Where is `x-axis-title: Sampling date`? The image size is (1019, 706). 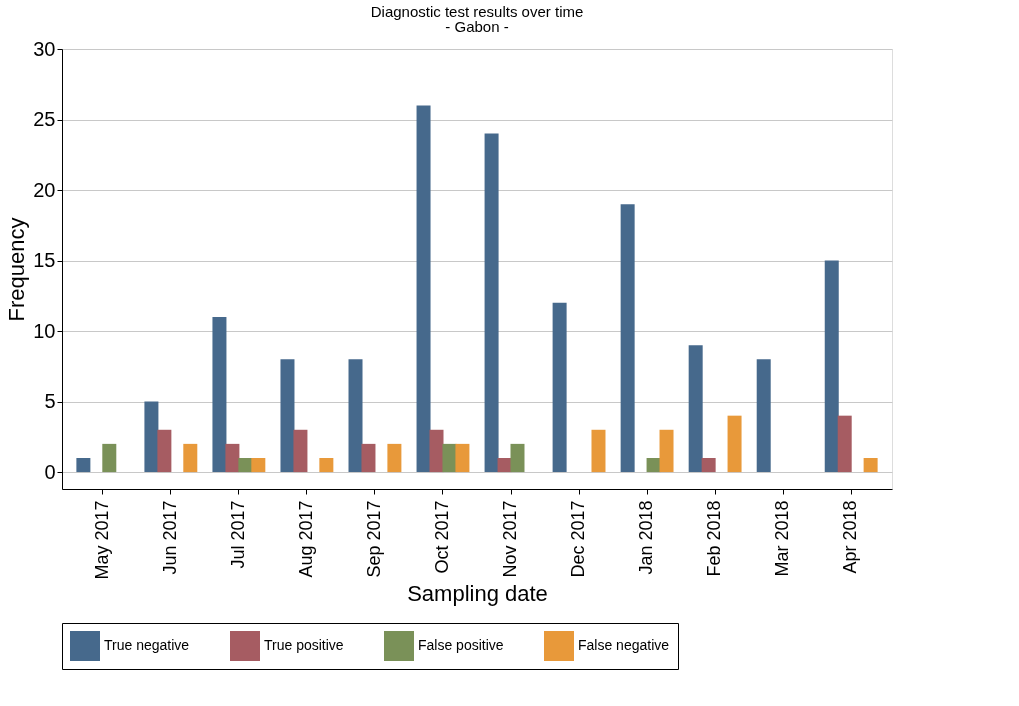 x-axis-title: Sampling date is located at coordinates (477, 593).